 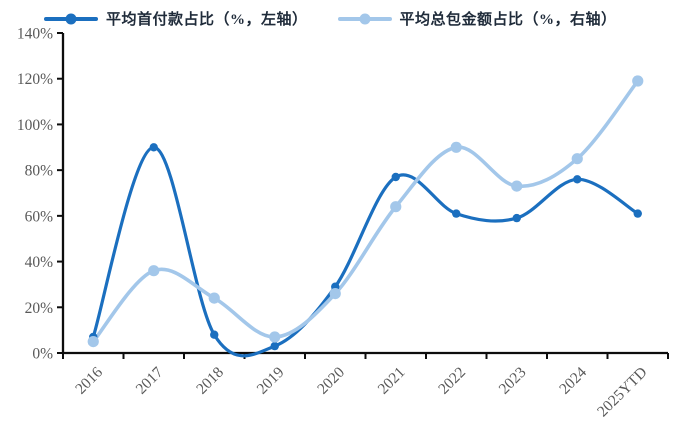 What do you see at coordinates (622, 392) in the screenshot?
I see `x-axis-tick-label: 2025YTD` at bounding box center [622, 392].